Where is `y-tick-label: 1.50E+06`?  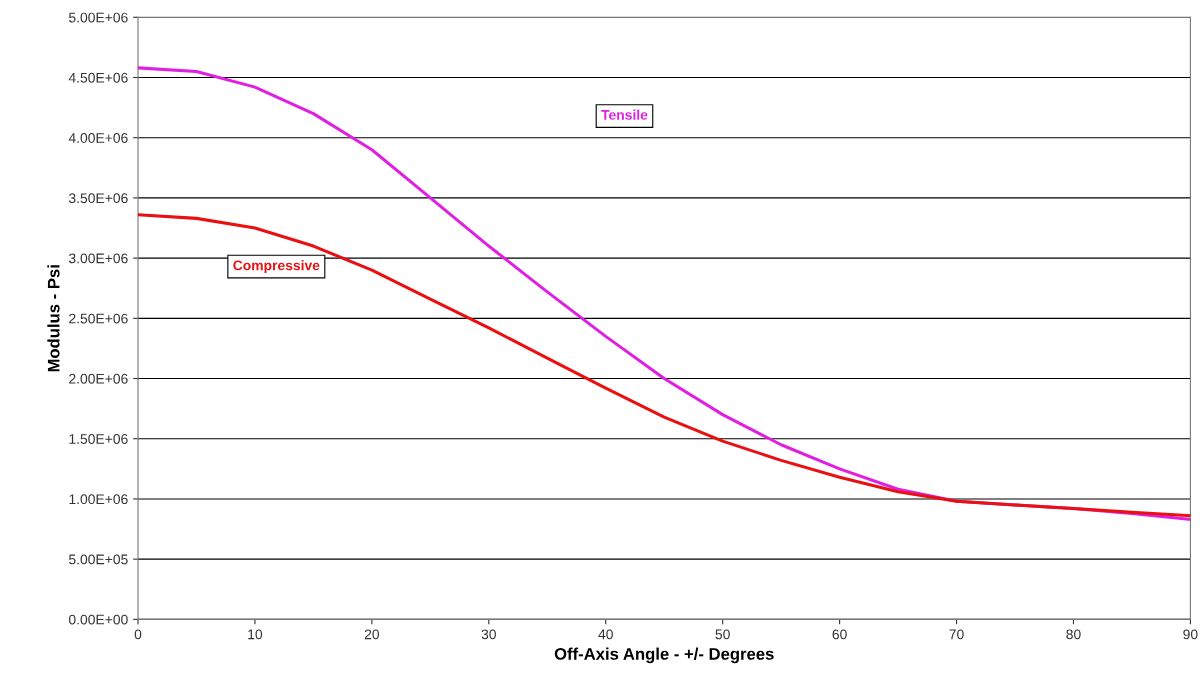 y-tick-label: 1.50E+06 is located at coordinates (98, 439).